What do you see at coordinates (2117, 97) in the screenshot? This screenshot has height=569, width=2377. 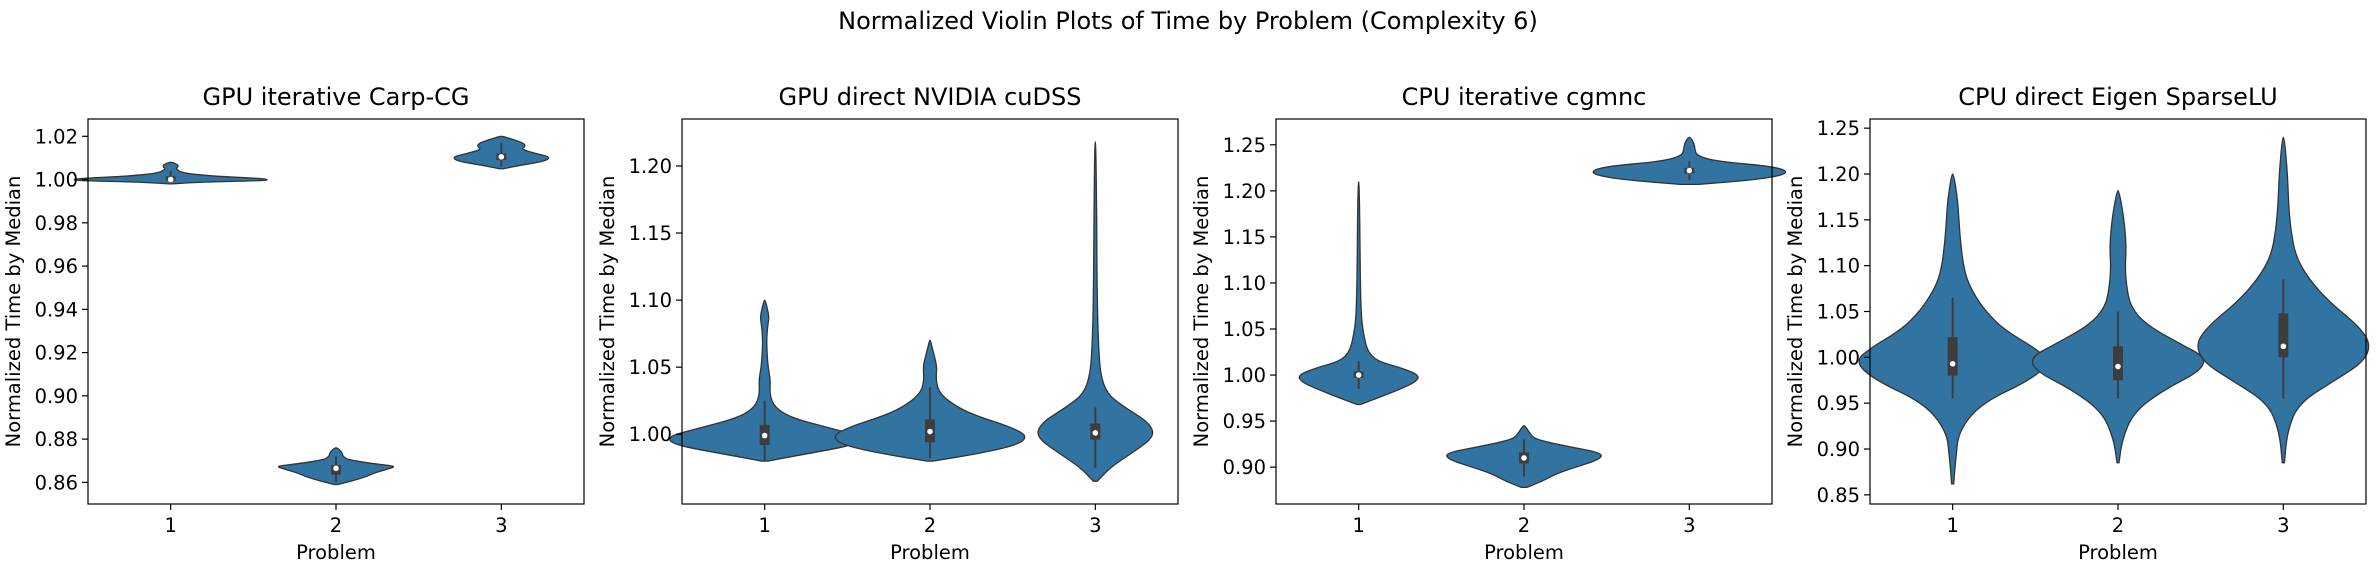 I see `panel-title: CPU direct Eigen SparseLU` at bounding box center [2117, 97].